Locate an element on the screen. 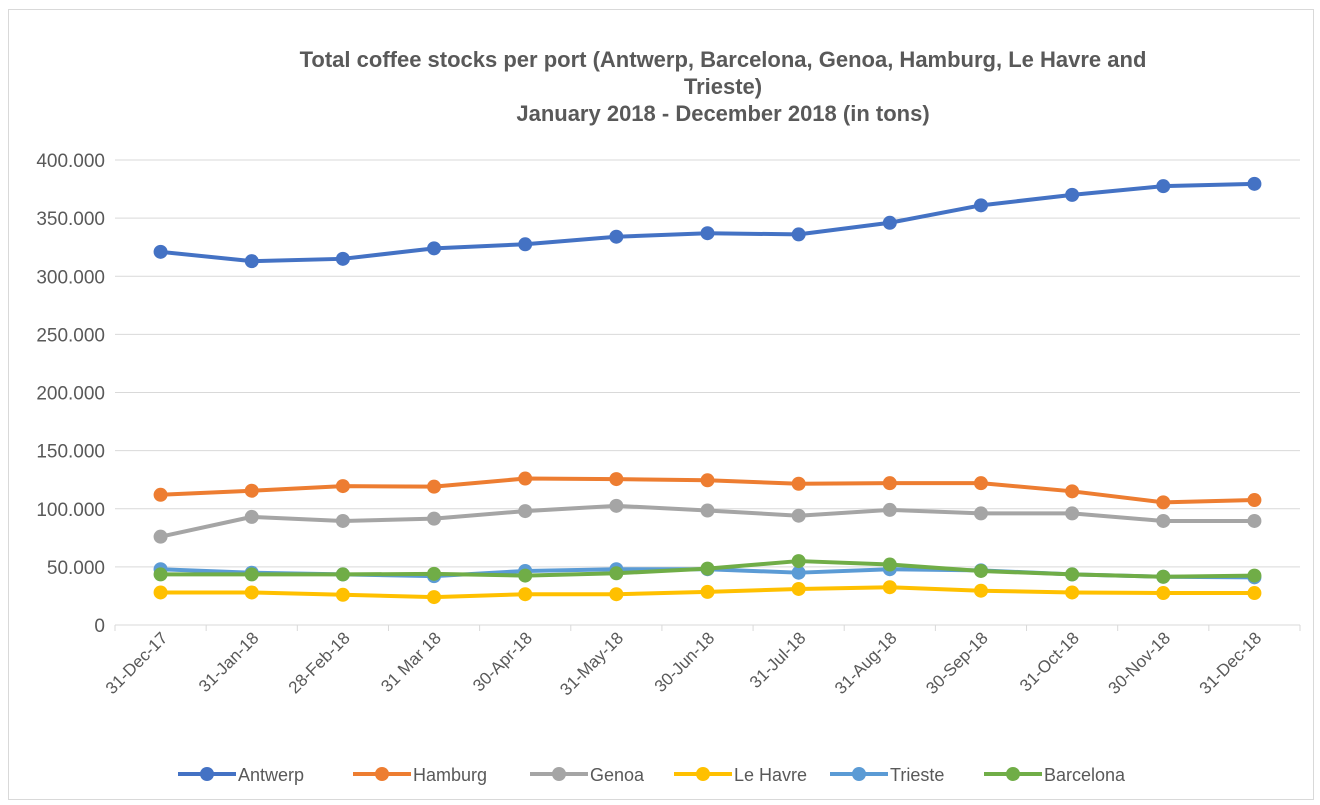  legend-item-le-havre: Le Havre is located at coordinates (740, 775).